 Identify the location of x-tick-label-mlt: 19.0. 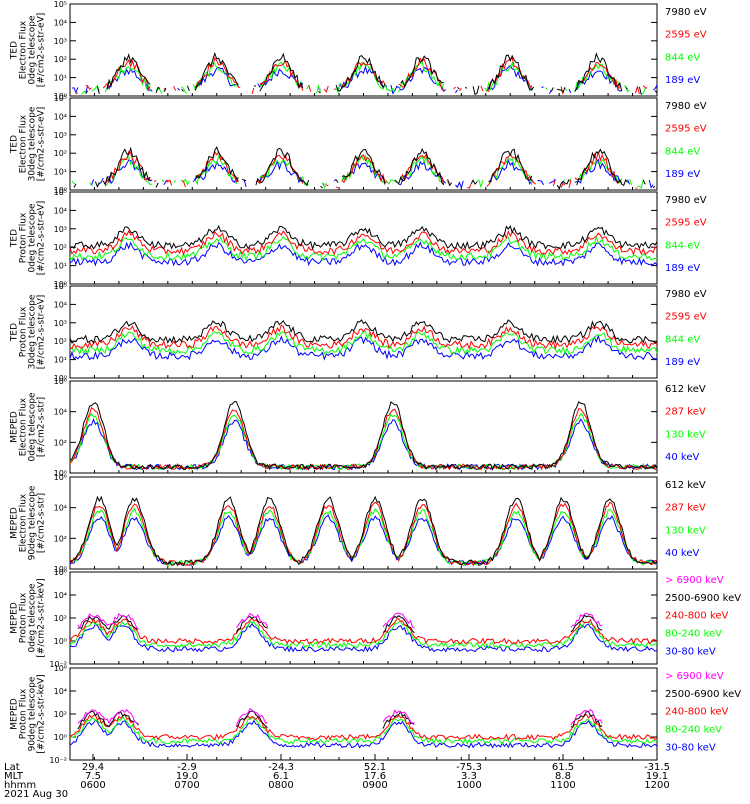
(187, 776).